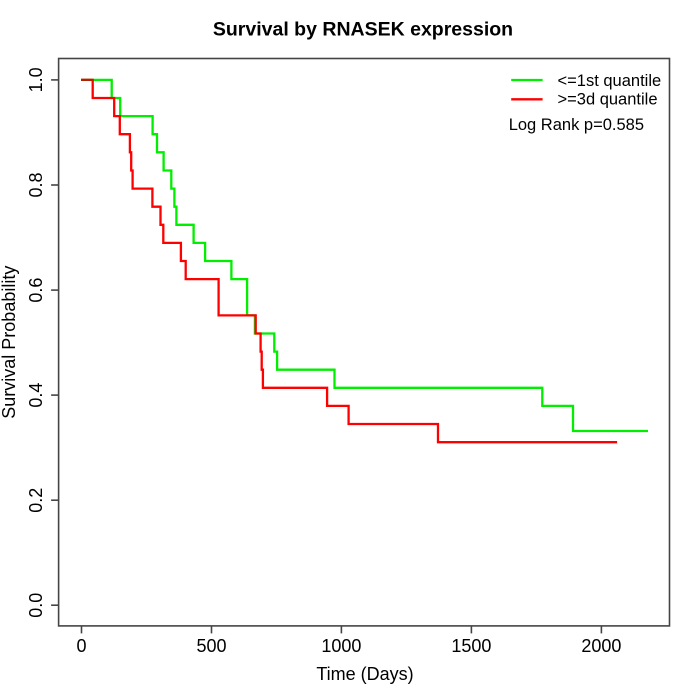 This screenshot has height=700, width=700. I want to click on svg-text: 1.0, so click(36, 79).